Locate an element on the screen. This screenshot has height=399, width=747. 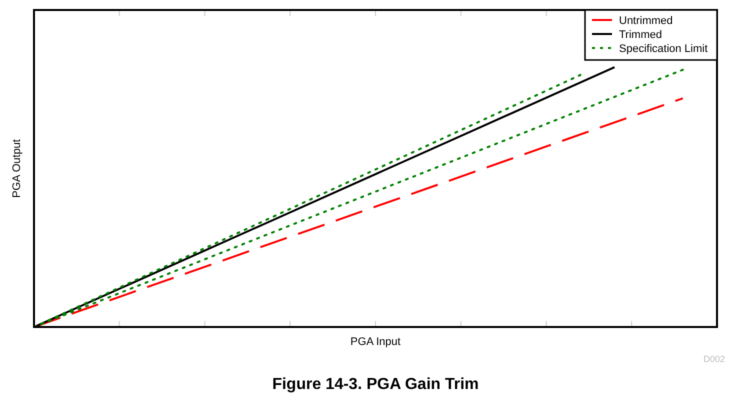
text: Figure 14-3. PGA Gain Trim is located at coordinates (375, 384).